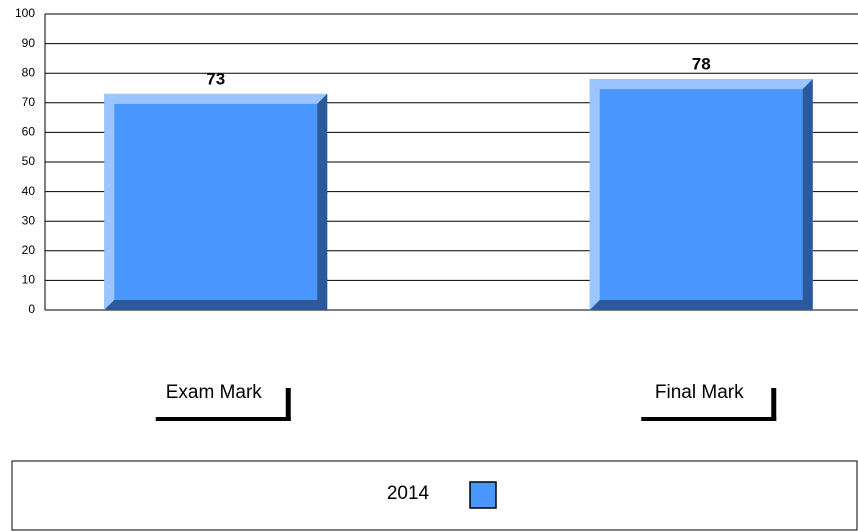 The width and height of the screenshot is (858, 531). Describe the element at coordinates (29, 280) in the screenshot. I see `y-tick-label: 10` at that location.